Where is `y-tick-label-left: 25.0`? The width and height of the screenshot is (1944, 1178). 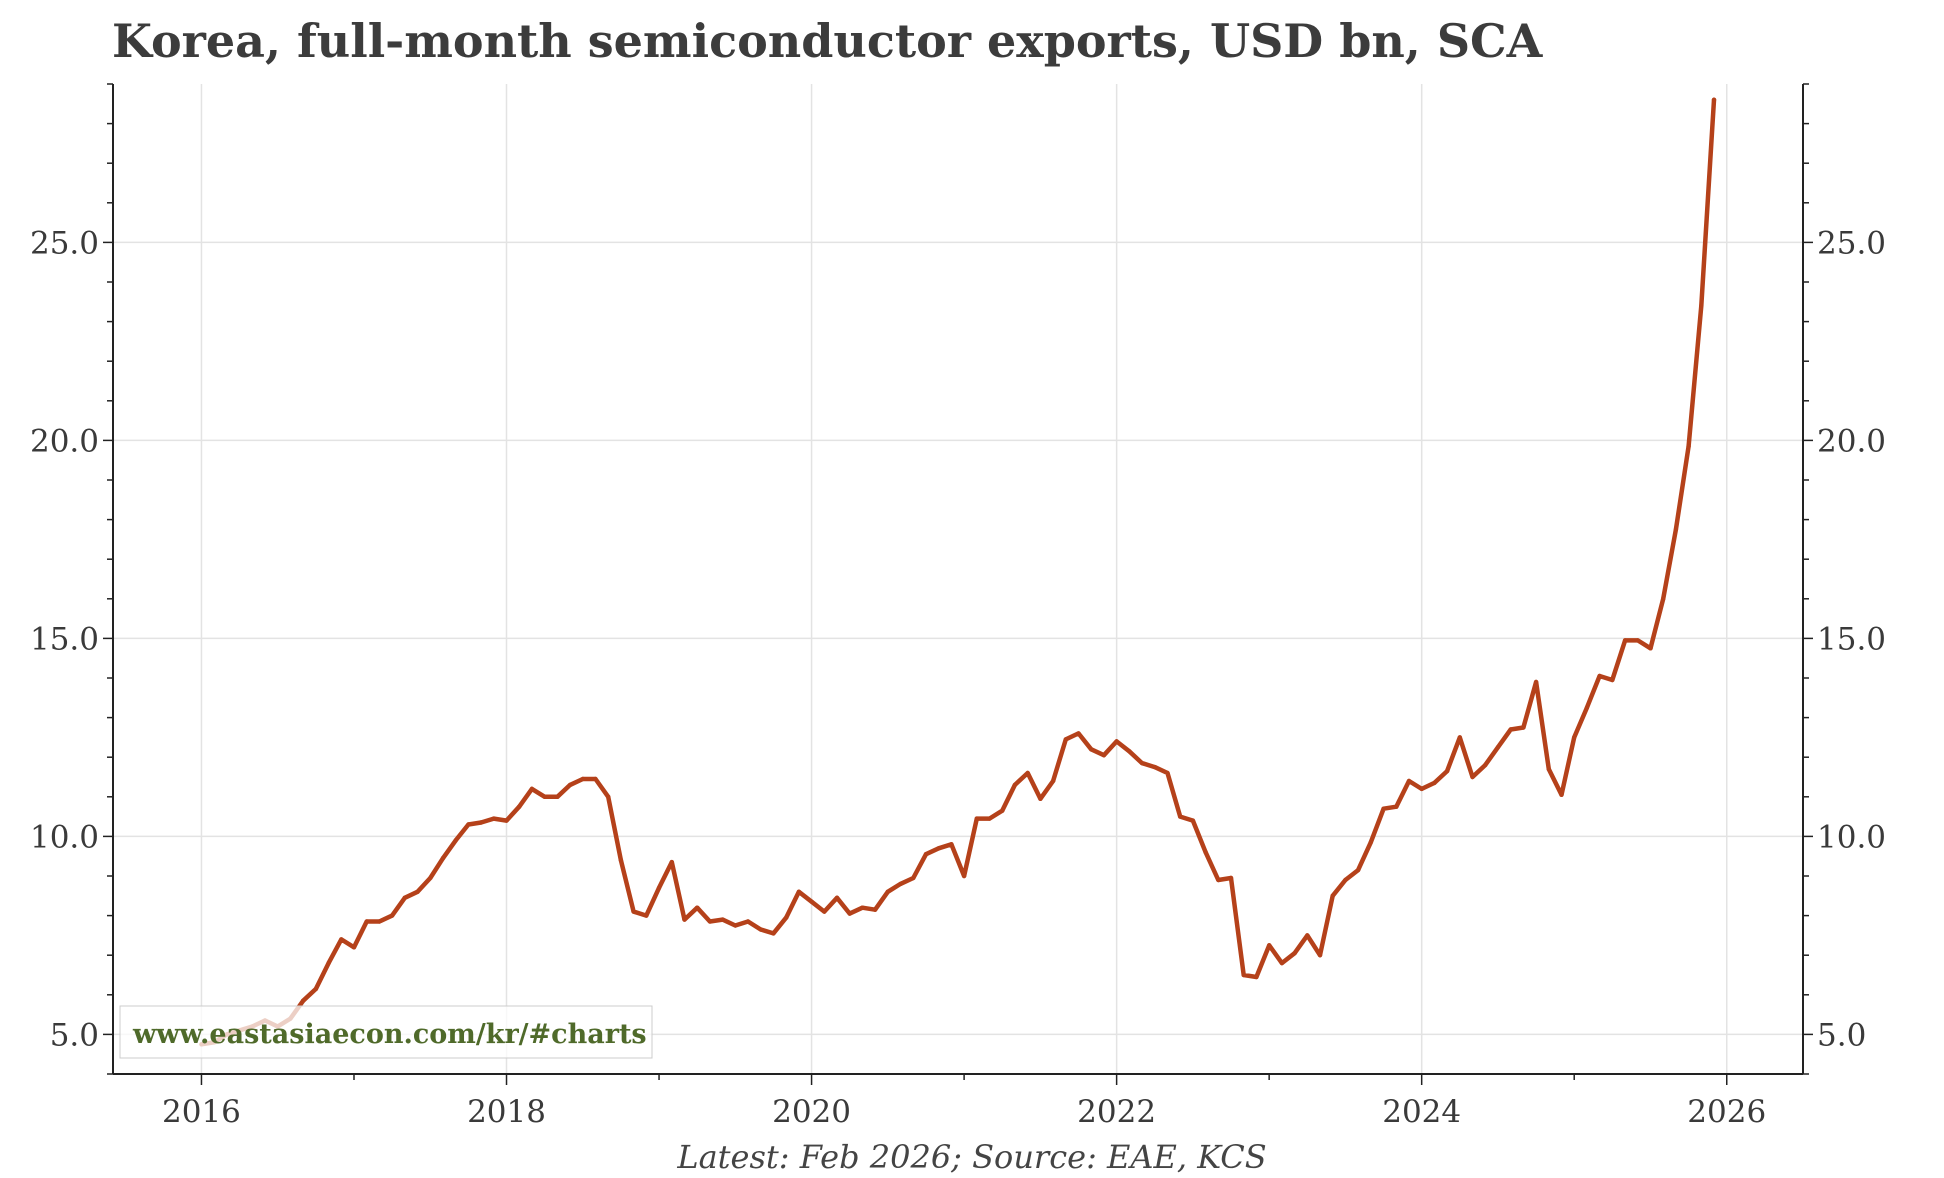 y-tick-label-left: 25.0 is located at coordinates (64, 243).